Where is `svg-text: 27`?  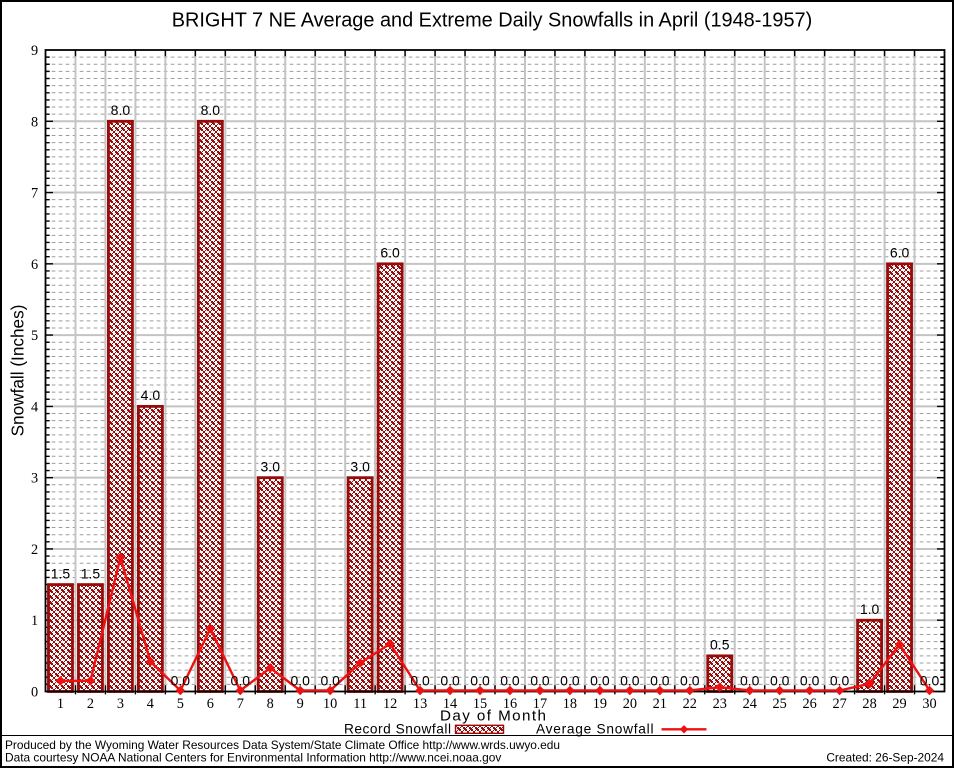 svg-text: 27 is located at coordinates (839, 704).